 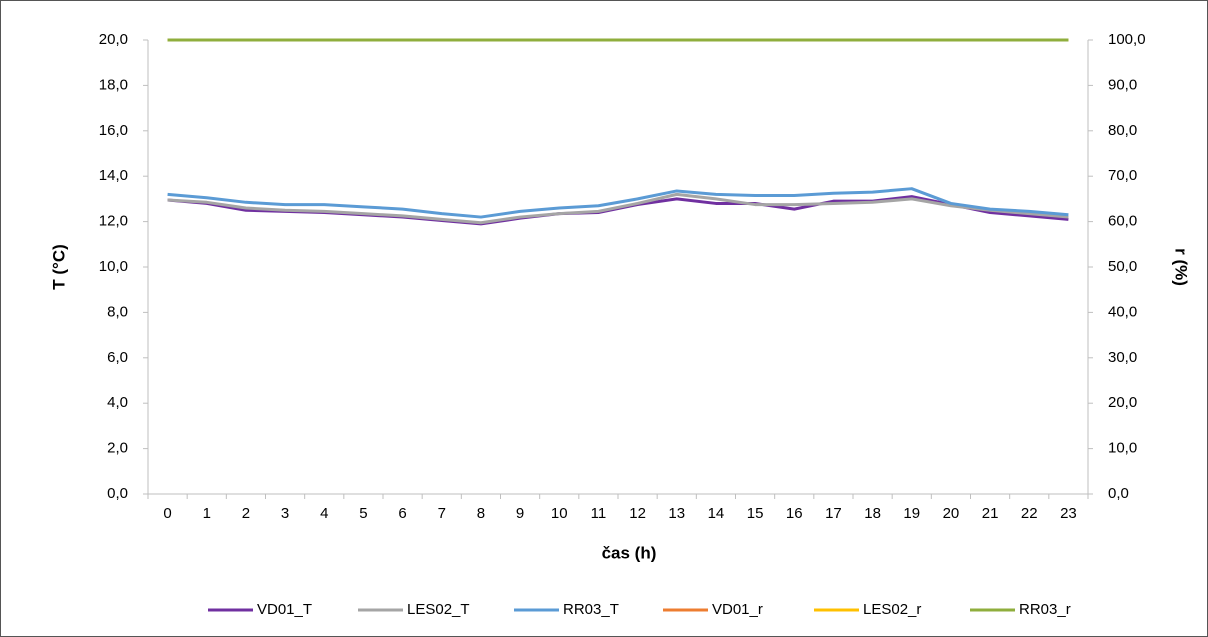 What do you see at coordinates (117, 311) in the screenshot?
I see `y-tick-label: 8,0` at bounding box center [117, 311].